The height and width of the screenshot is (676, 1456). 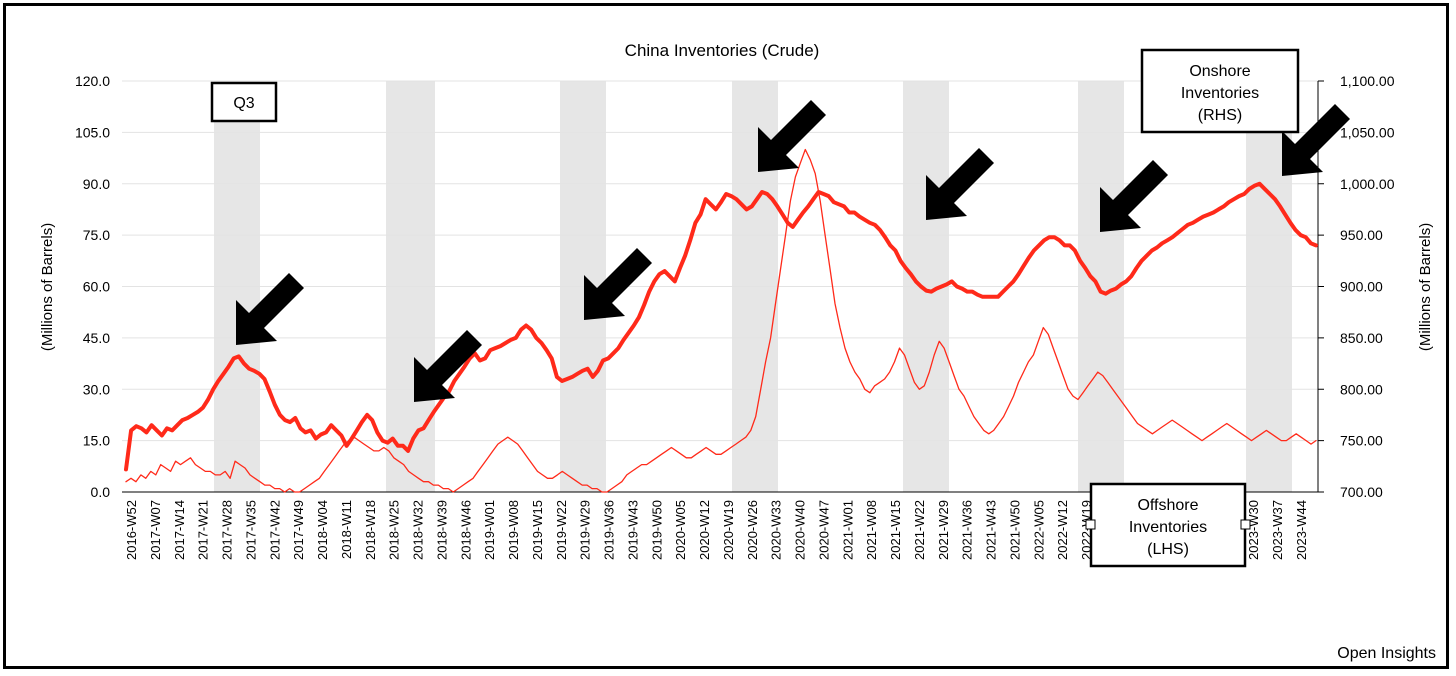 I want to click on x-tick-label: 2020-W33, so click(x=776, y=530).